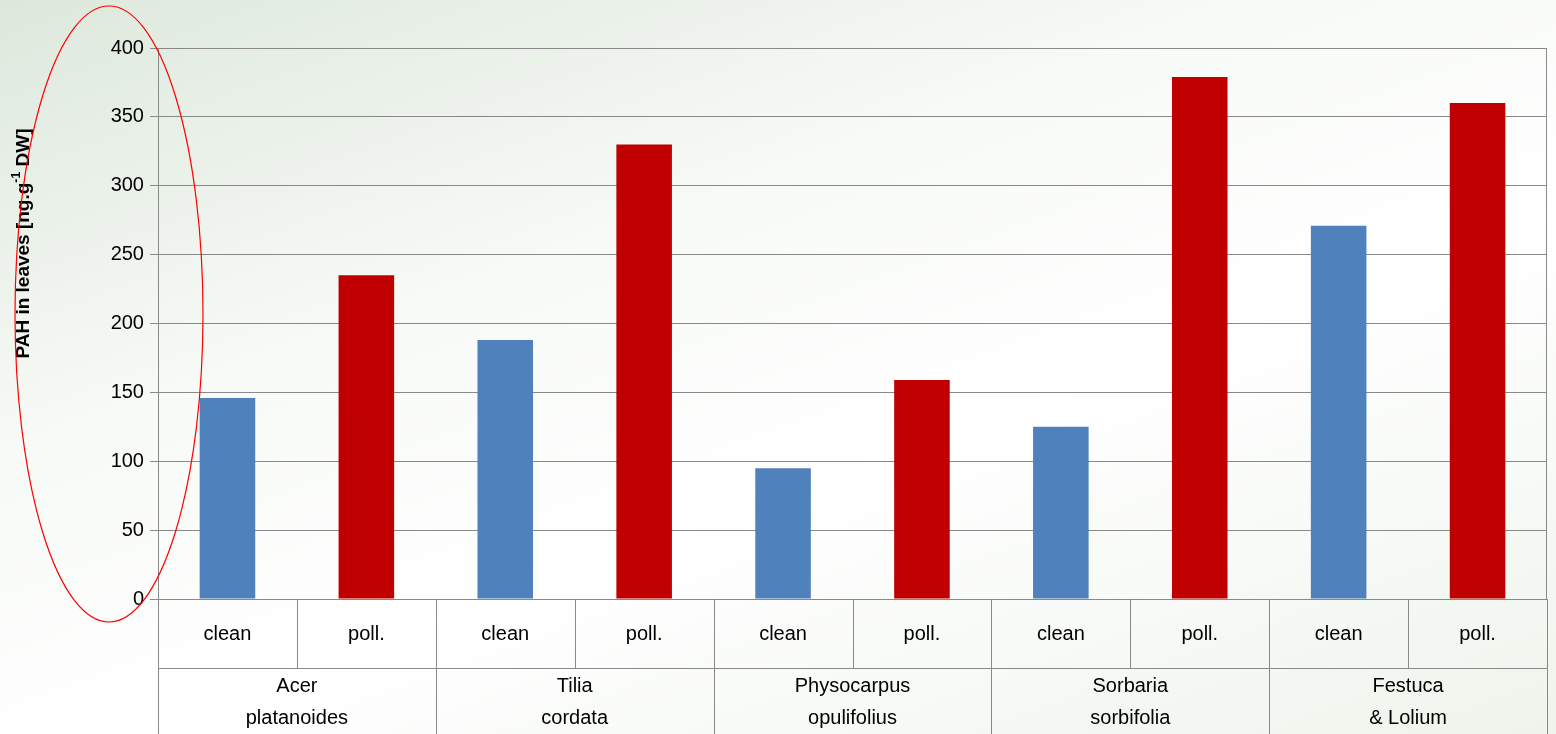 The image size is (1556, 734). I want to click on x-tick-label: Sorbaria sorbifolia, so click(1131, 700).